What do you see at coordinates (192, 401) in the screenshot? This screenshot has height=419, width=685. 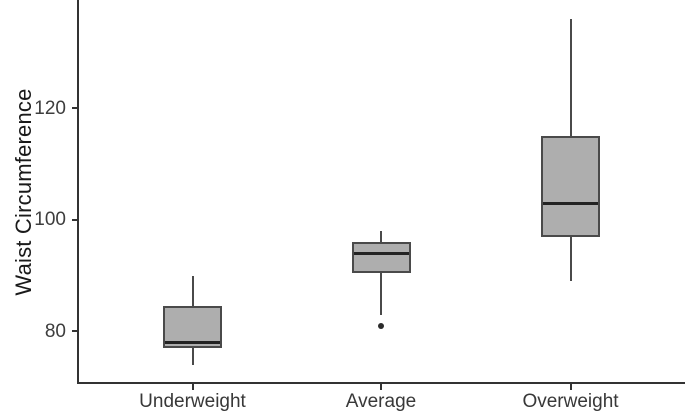 I see `x-category-label-underweight: Underweight` at bounding box center [192, 401].